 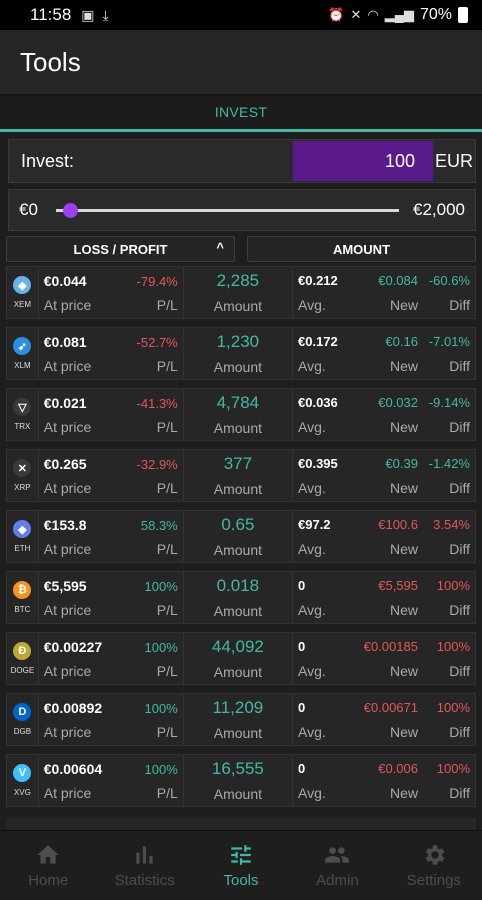 What do you see at coordinates (22, 426) in the screenshot?
I see `coin-symbol: TRX` at bounding box center [22, 426].